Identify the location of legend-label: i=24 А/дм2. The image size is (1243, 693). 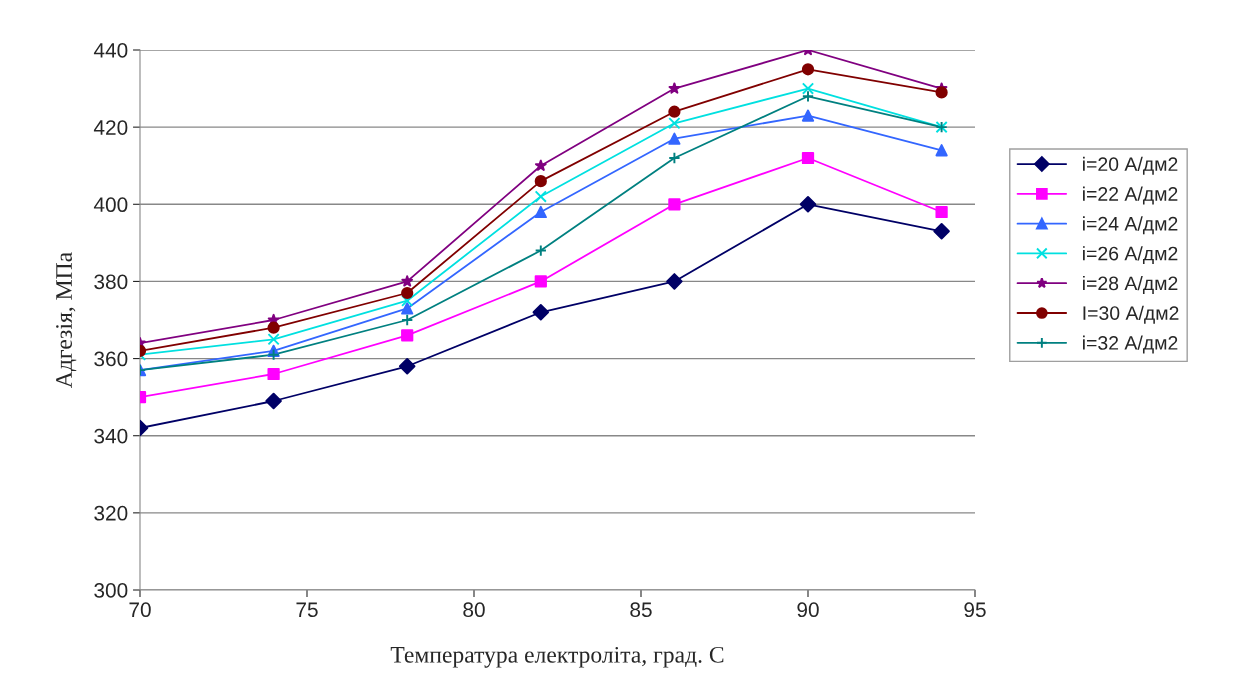
(1130, 225).